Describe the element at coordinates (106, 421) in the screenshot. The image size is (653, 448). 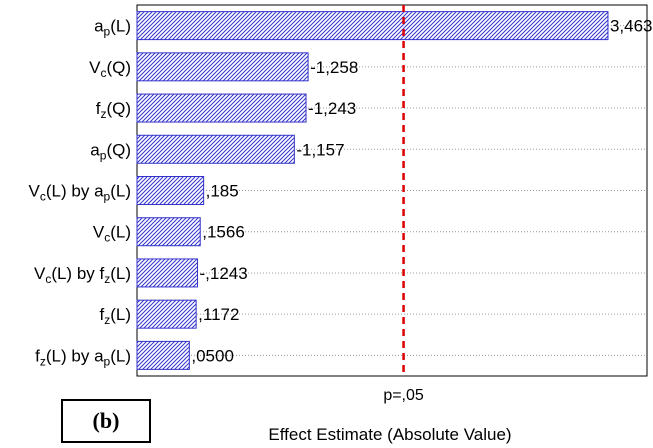
I see `panel-label: (b)` at that location.